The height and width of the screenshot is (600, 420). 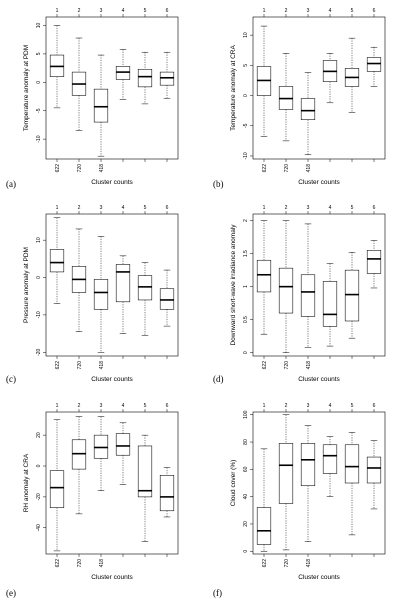 I want to click on panel-label: (c), so click(x=11, y=379).